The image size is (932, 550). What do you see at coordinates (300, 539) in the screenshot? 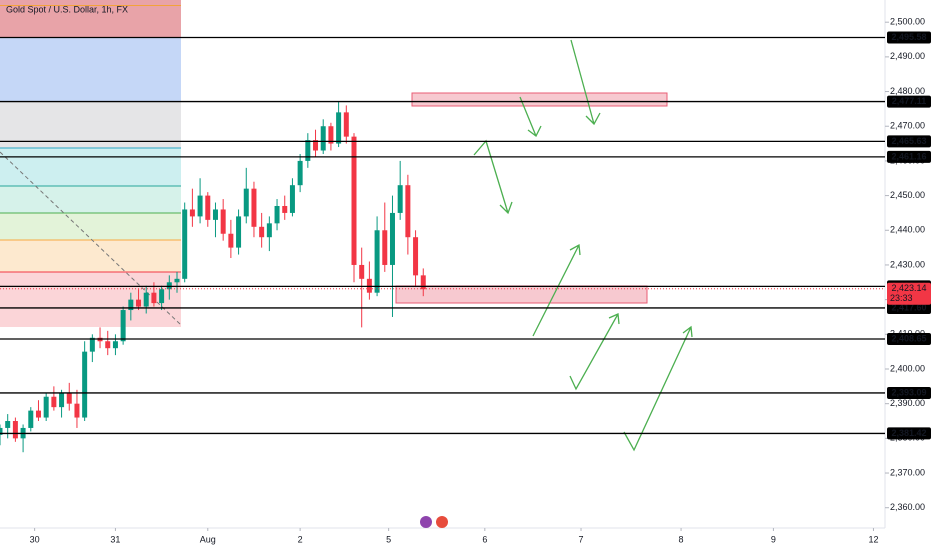
I see `x-tick-label: 2` at bounding box center [300, 539].